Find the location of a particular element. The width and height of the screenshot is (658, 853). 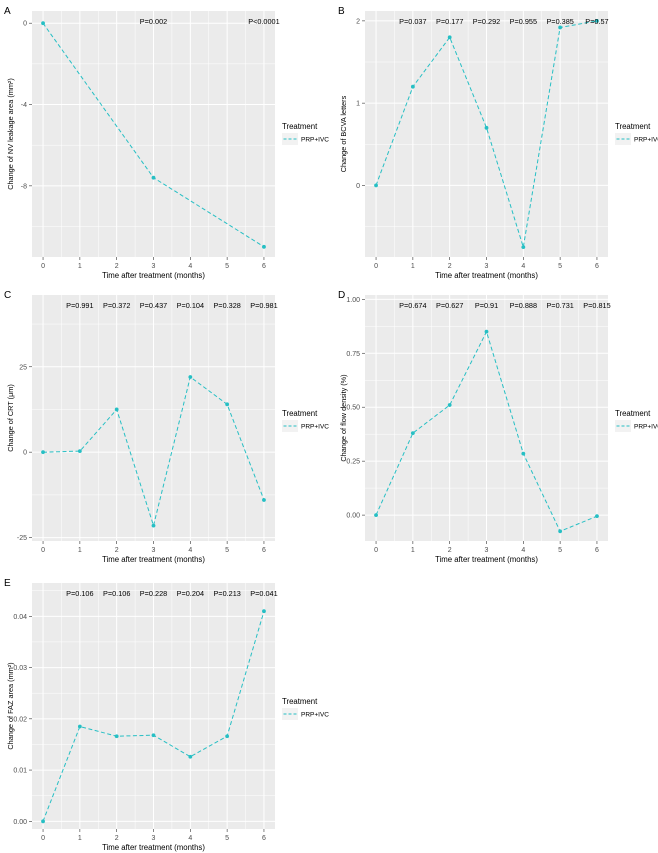

y-tick-label: -4 is located at coordinates (24, 105).